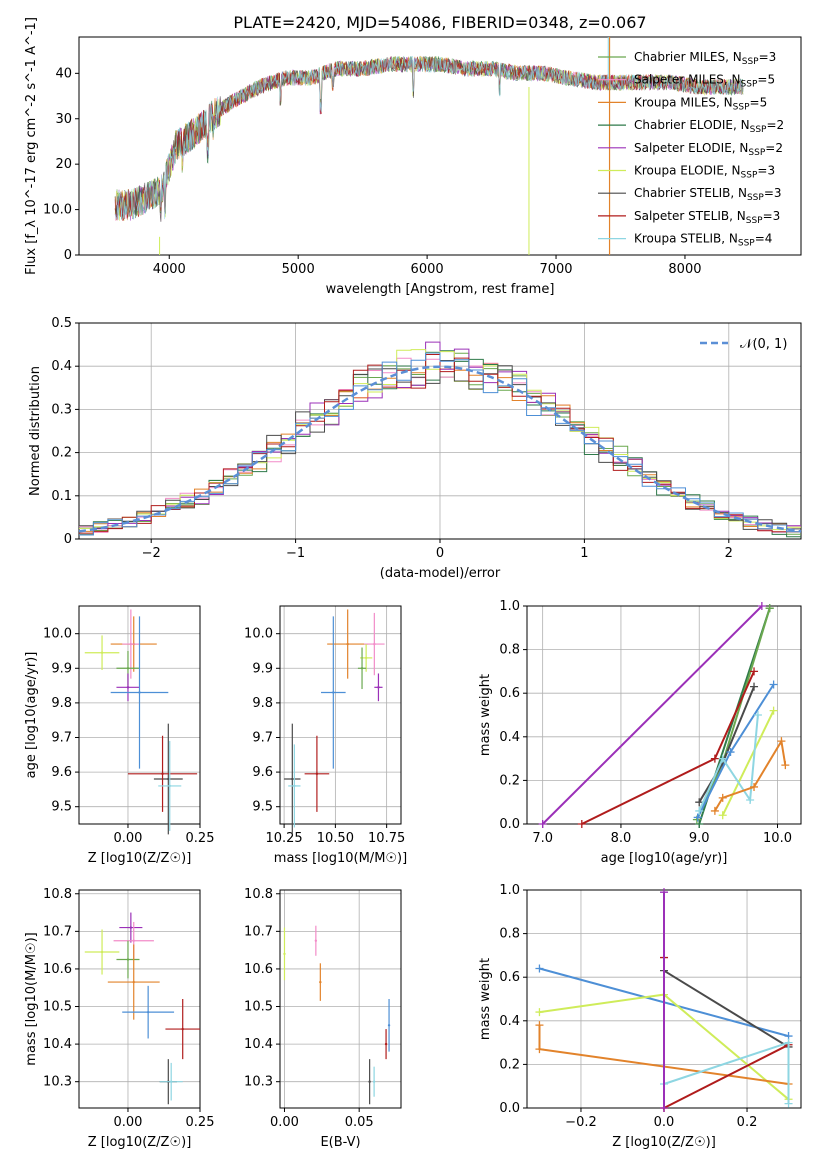  What do you see at coordinates (31, 715) in the screenshot?
I see `y-axis-label: age [log10(age/yr)]` at bounding box center [31, 715].